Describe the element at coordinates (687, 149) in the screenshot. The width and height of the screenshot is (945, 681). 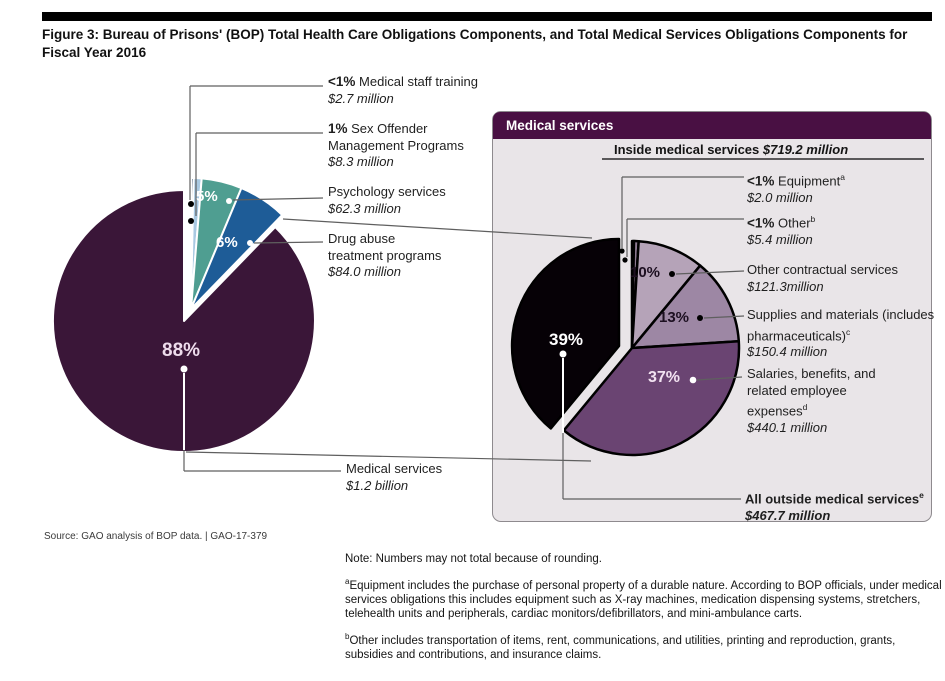
I see `inside-label: Inside medical services` at that location.